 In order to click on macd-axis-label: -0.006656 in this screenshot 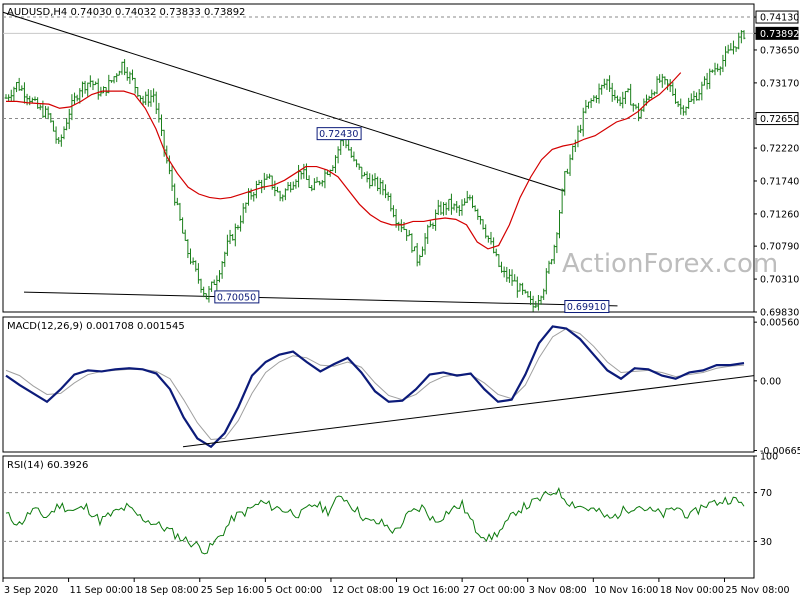, I will do `click(780, 451)`.